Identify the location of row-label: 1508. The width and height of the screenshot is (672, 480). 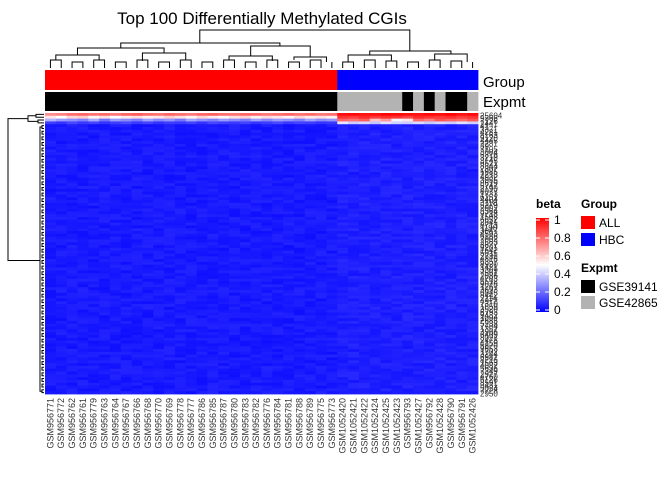
(489, 216).